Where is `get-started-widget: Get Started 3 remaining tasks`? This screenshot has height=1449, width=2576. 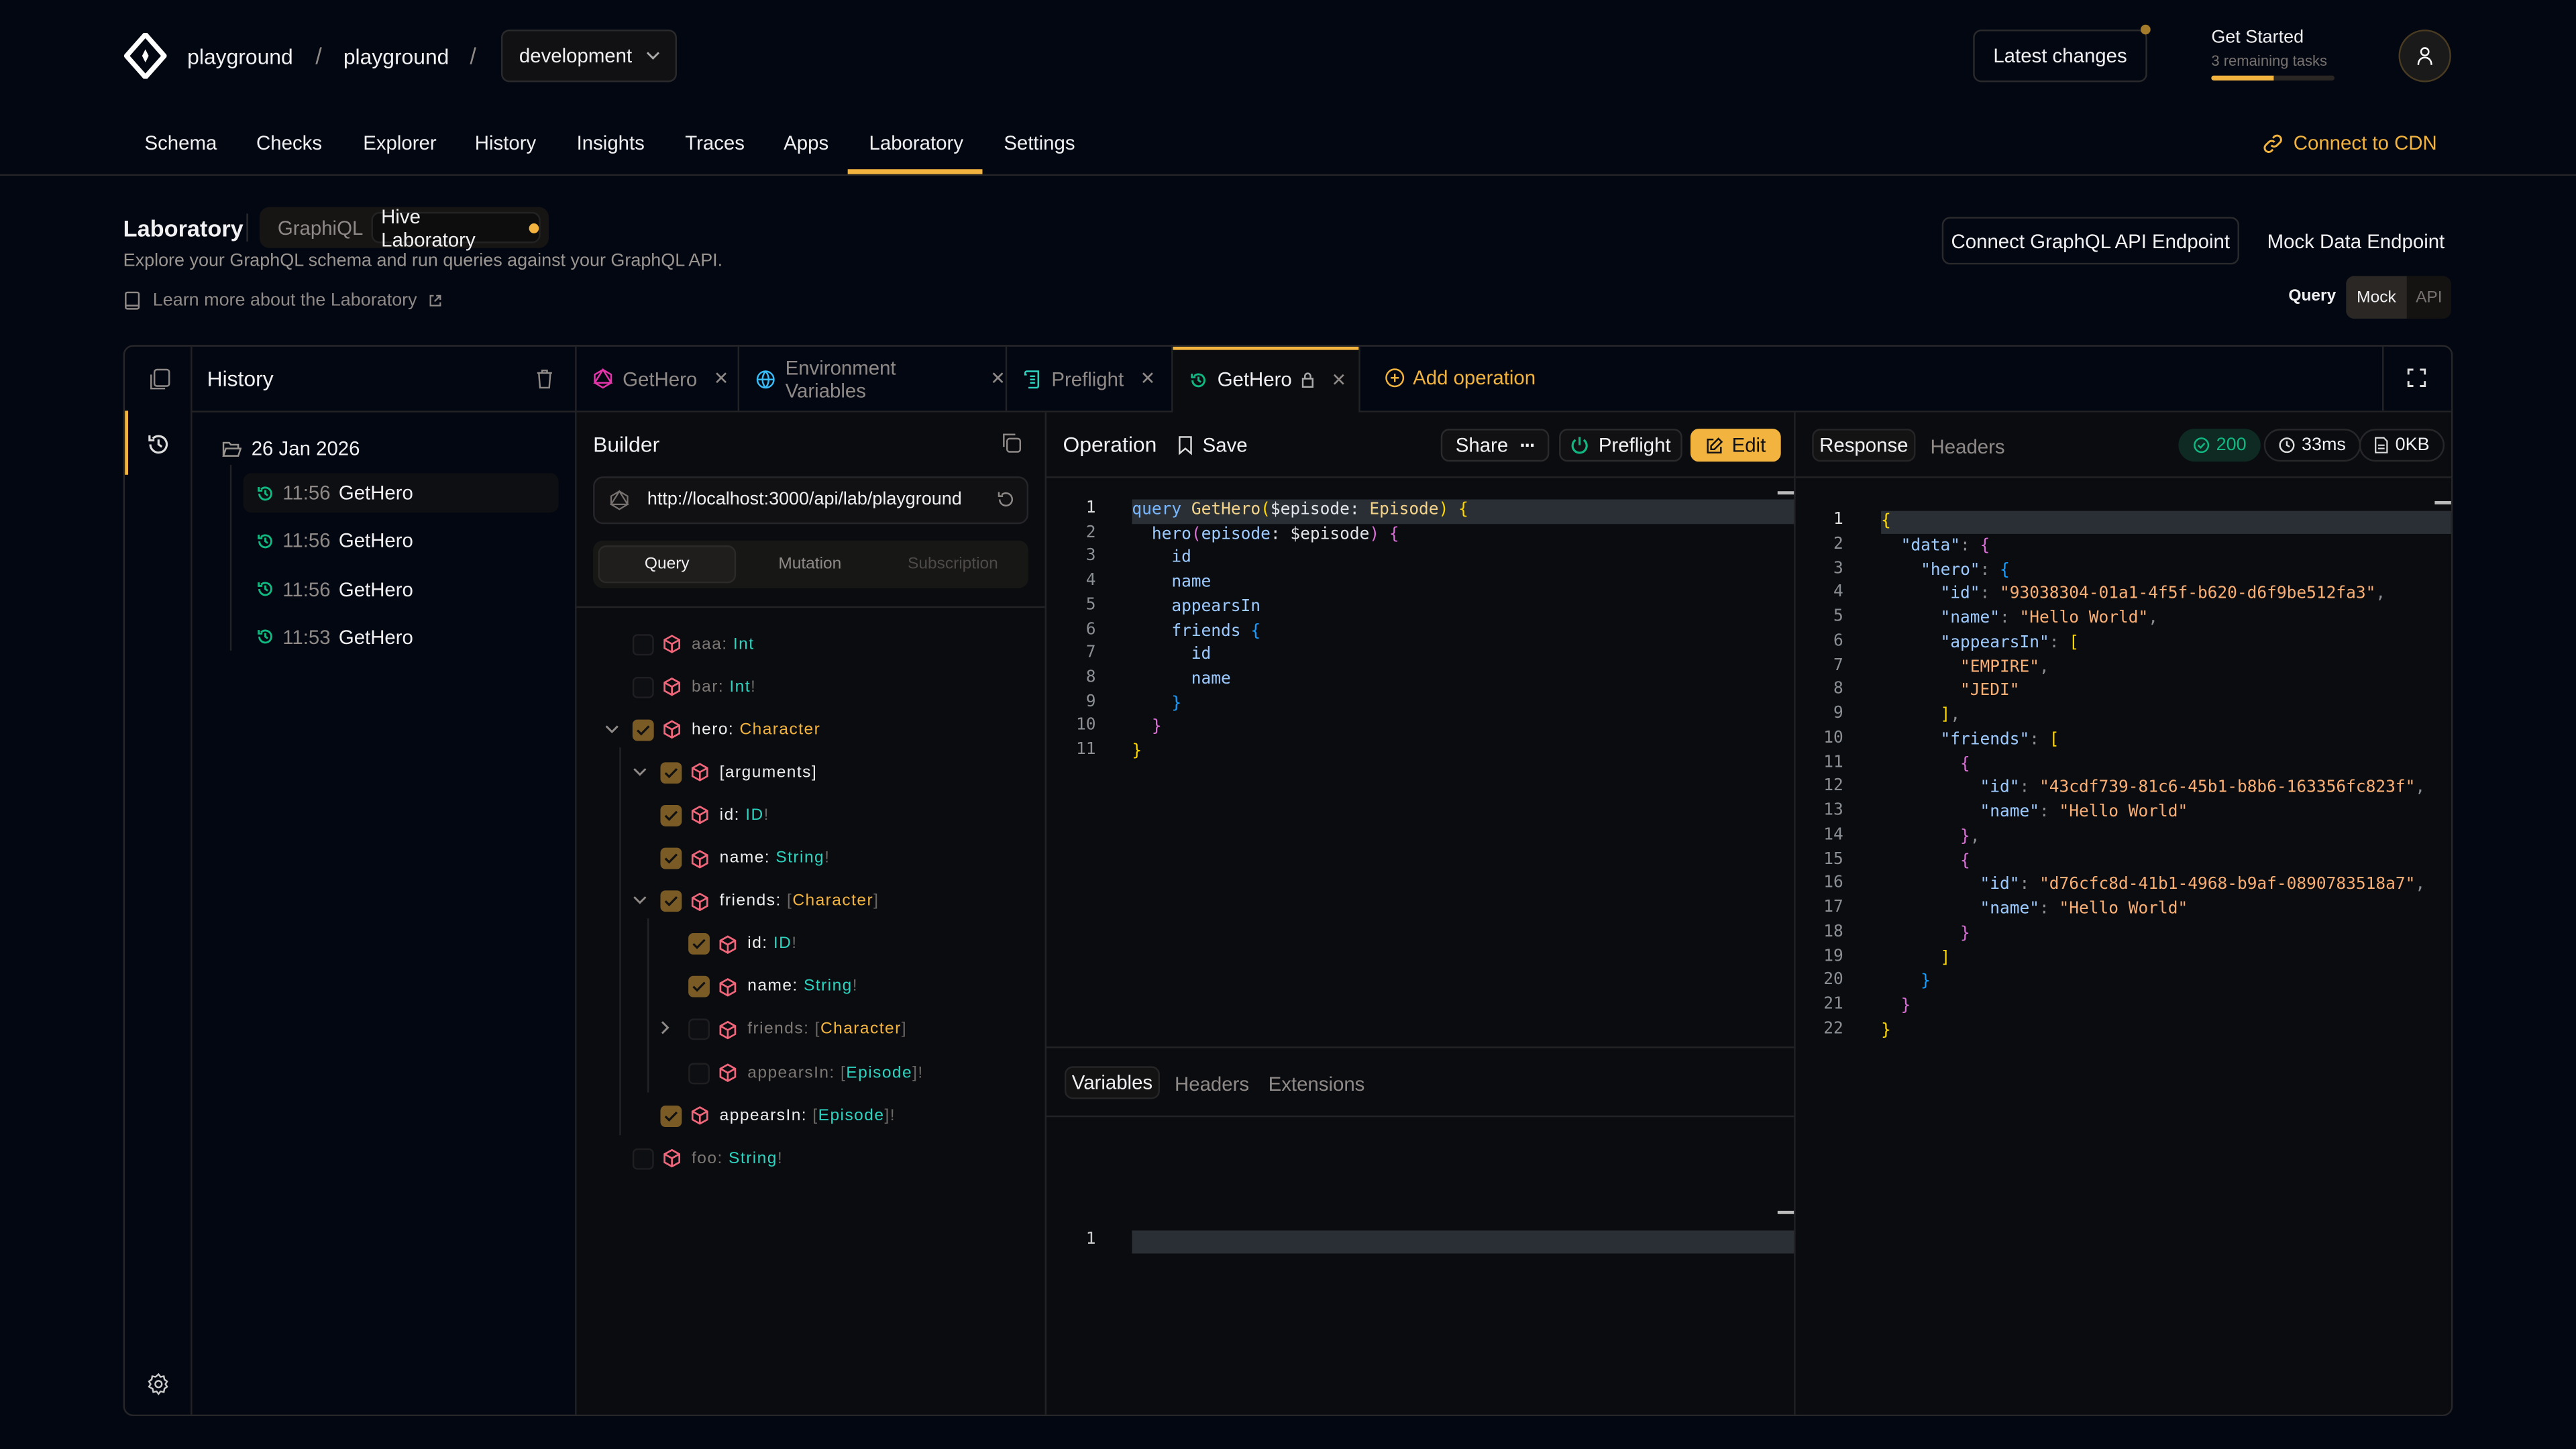 get-started-widget: Get Started 3 remaining tasks is located at coordinates (2273, 54).